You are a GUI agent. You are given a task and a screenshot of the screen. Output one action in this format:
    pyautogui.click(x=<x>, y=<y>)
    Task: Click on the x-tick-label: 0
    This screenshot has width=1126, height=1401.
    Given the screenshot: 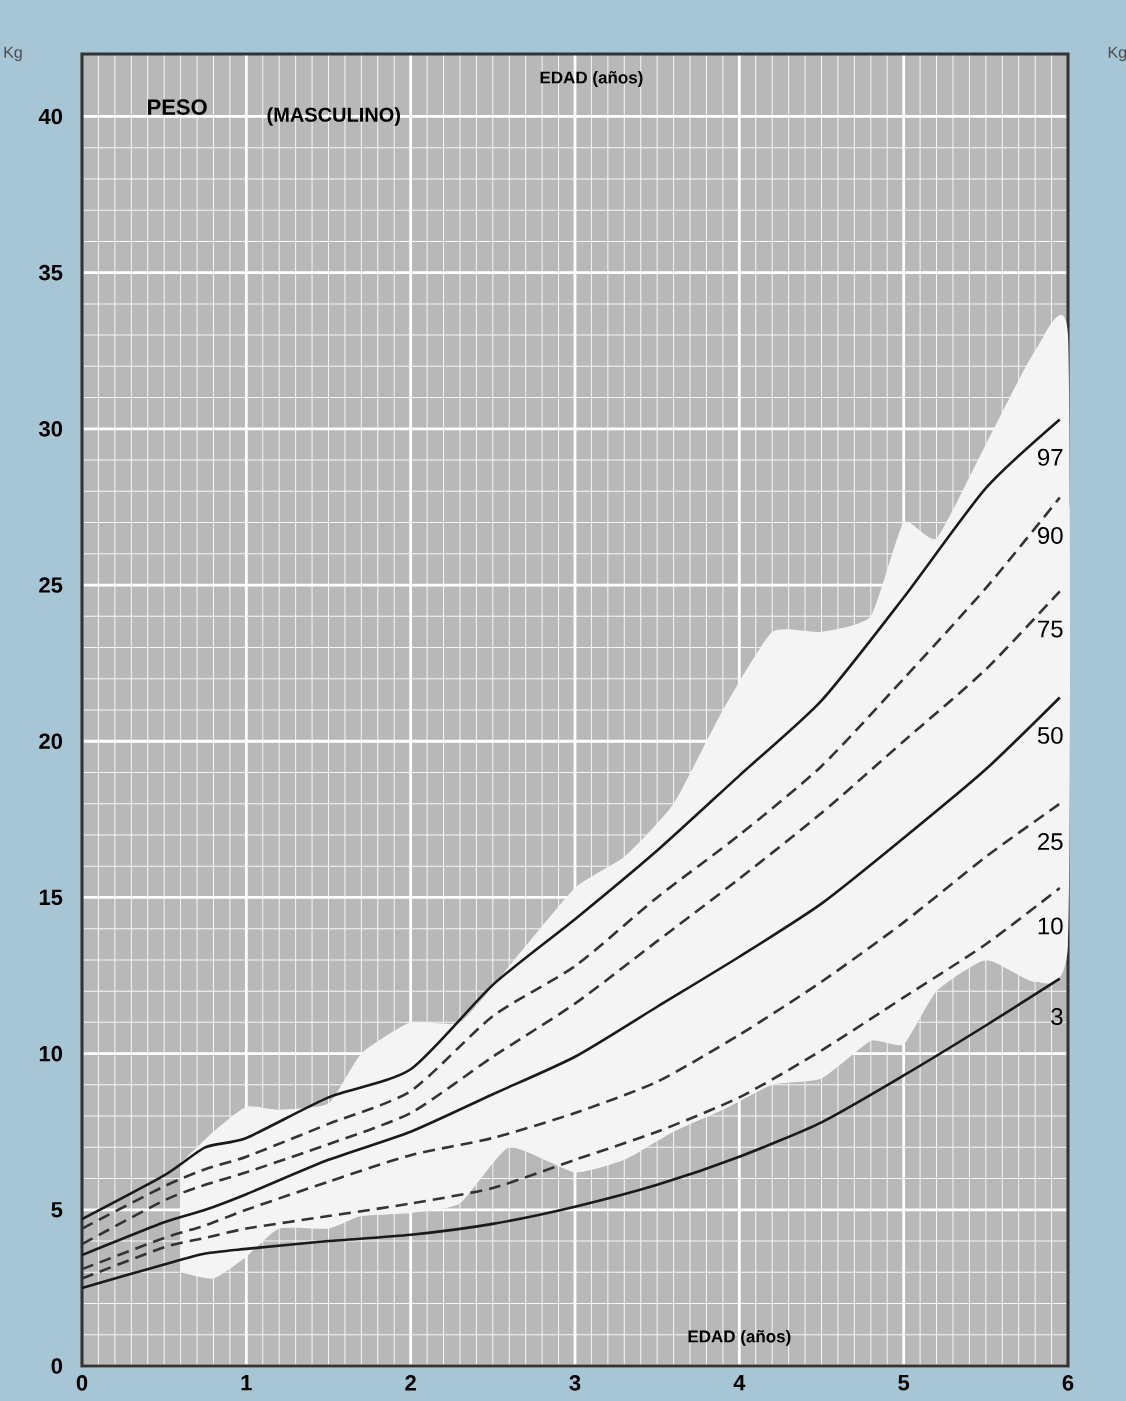 What is the action you would take?
    pyautogui.click(x=82, y=1383)
    